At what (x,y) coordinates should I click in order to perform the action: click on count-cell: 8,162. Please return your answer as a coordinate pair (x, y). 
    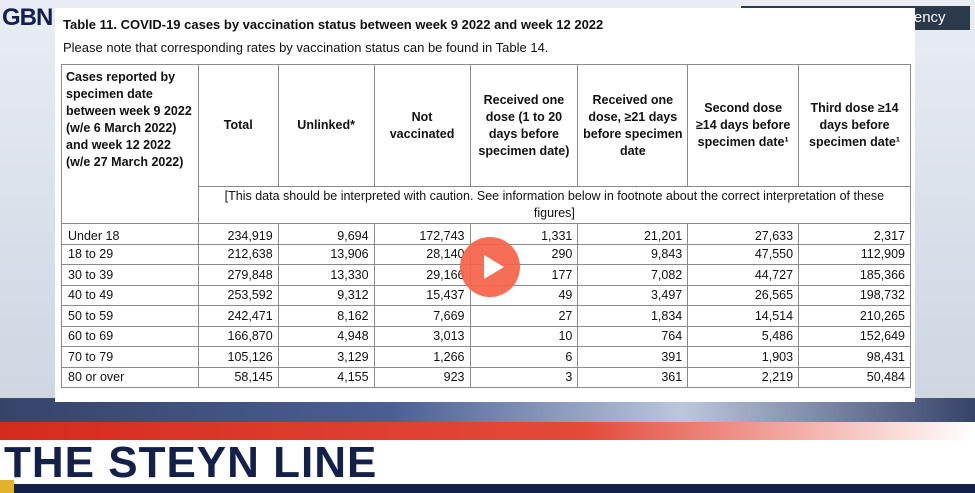
    Looking at the image, I should click on (326, 316).